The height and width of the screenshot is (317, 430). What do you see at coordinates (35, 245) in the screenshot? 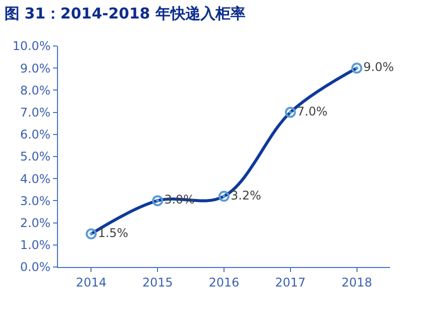
I see `y-tick-label: 1.0%` at bounding box center [35, 245].